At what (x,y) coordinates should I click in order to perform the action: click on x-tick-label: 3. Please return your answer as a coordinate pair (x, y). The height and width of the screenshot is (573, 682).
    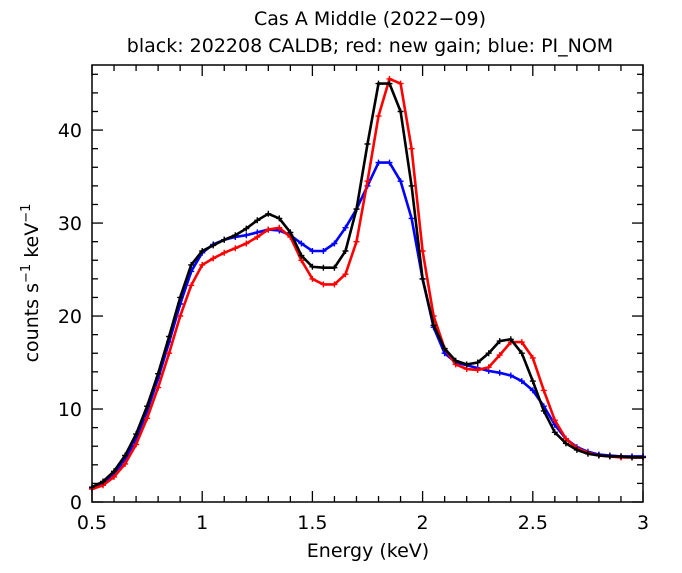
    Looking at the image, I should click on (643, 523).